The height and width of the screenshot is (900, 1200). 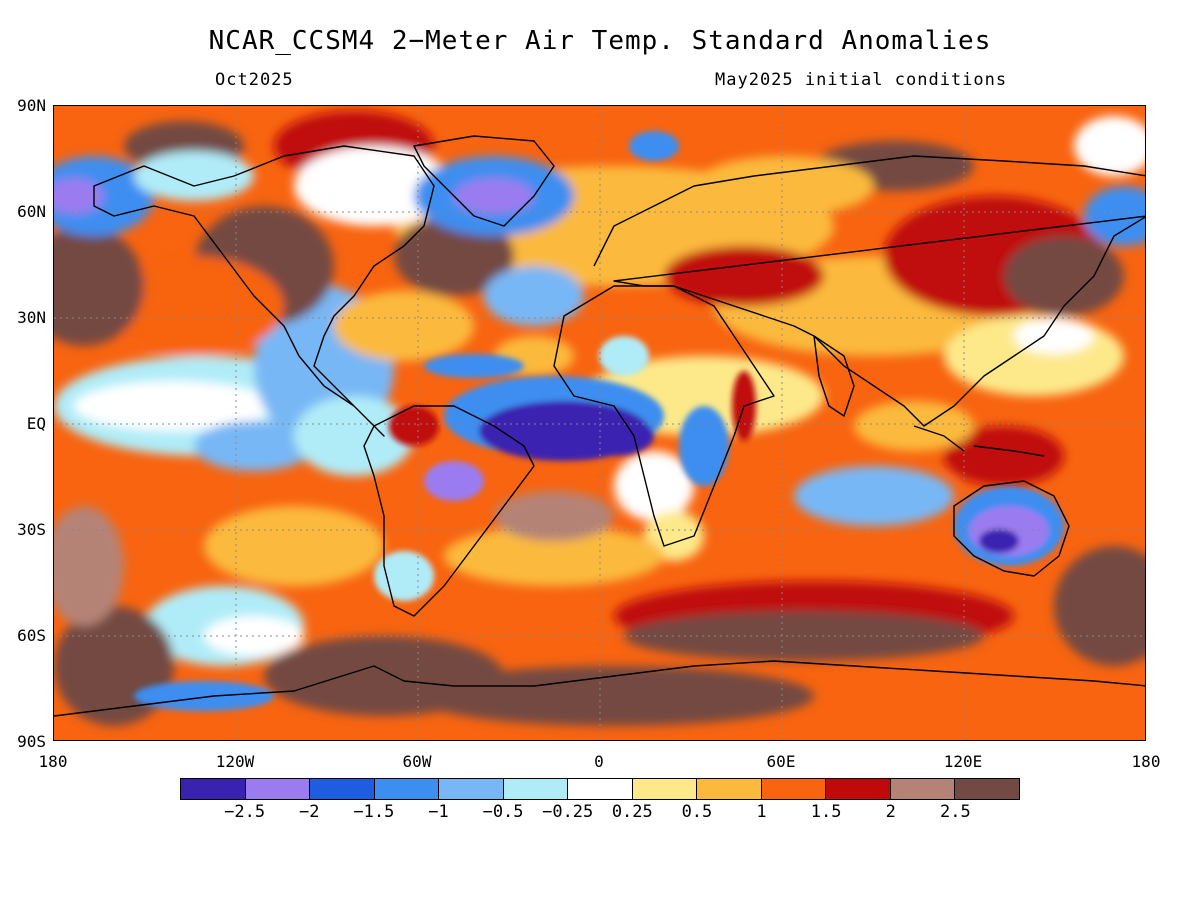 What do you see at coordinates (31, 741) in the screenshot?
I see `lat-label-90s: 90S` at bounding box center [31, 741].